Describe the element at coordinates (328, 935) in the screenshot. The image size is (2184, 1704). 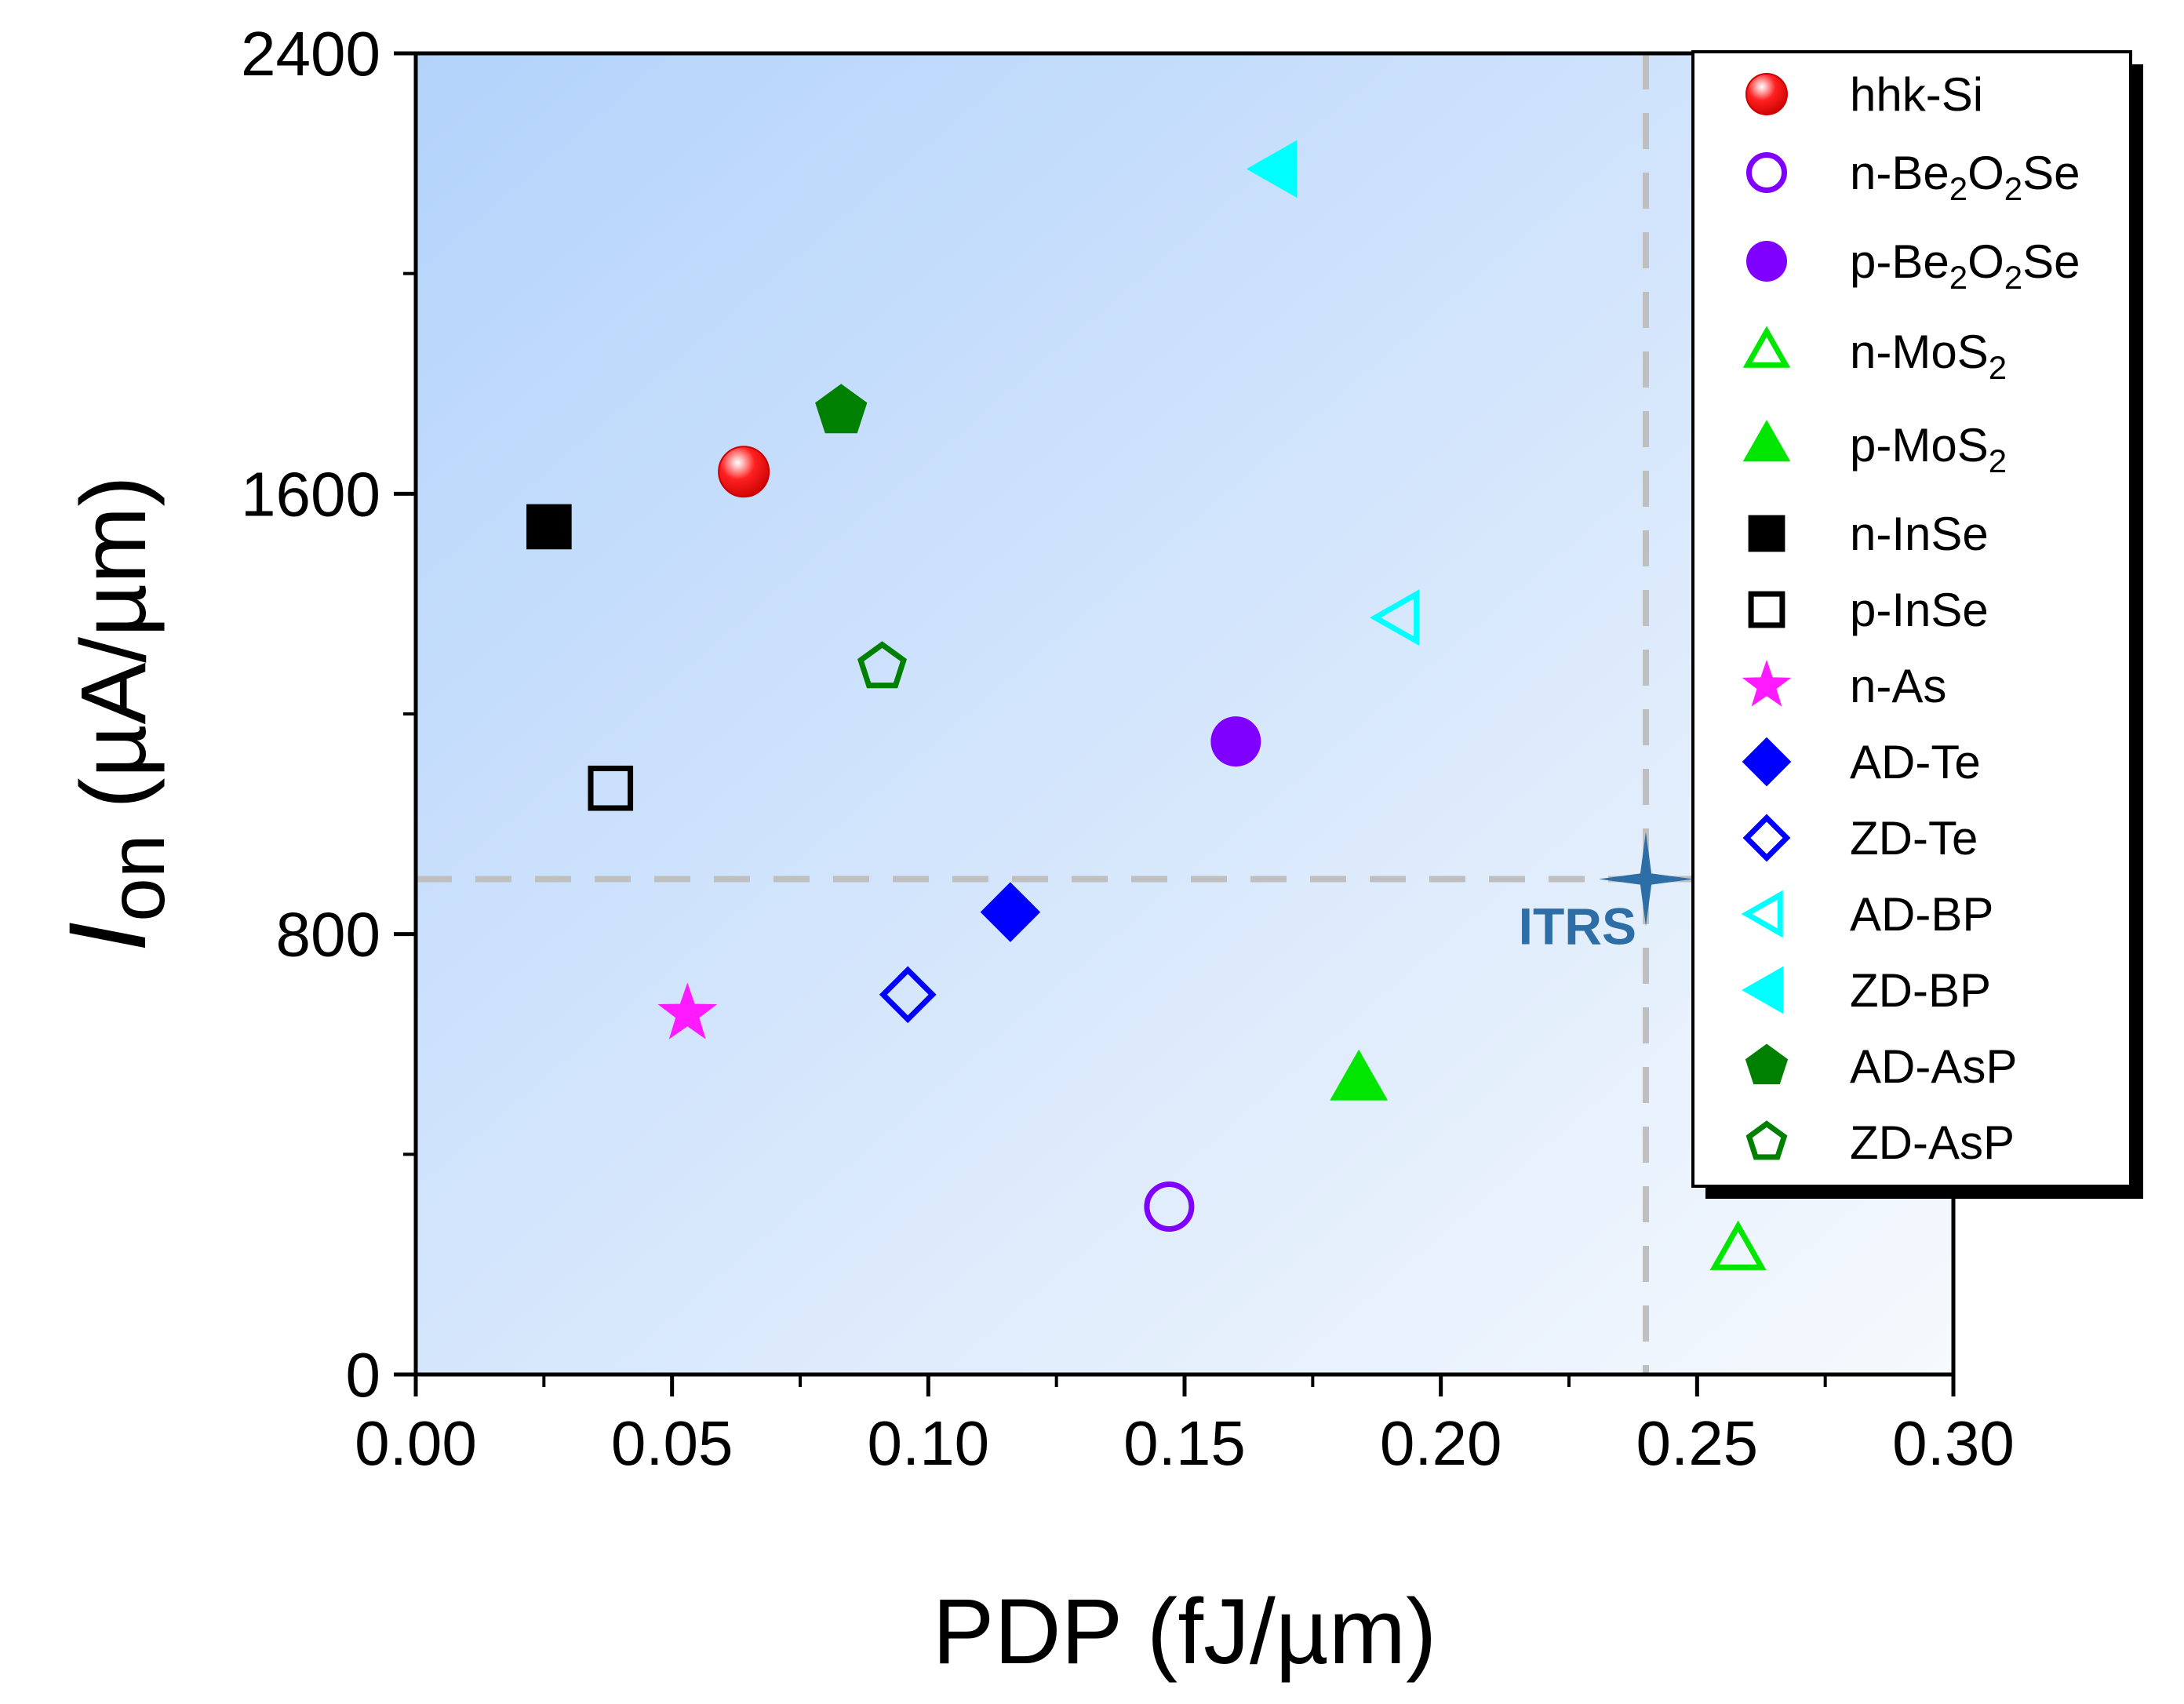
I see `y-tick-label: 800` at that location.